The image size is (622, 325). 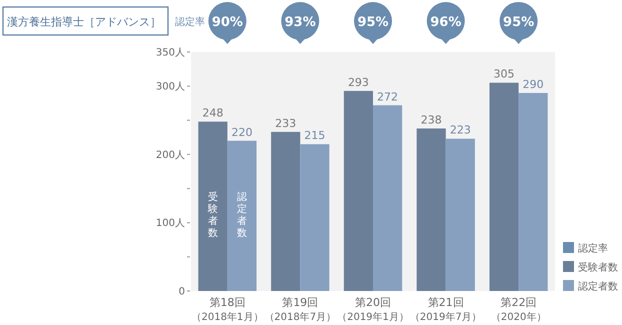 I want to click on y-tick-label: 0, so click(x=181, y=292).